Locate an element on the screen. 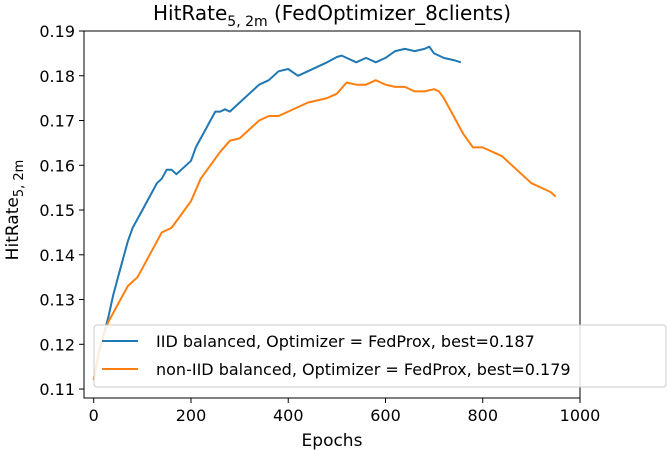 Image resolution: width=668 pixels, height=451 pixels. chart-title-rest: (FedOptimizer_8clients) is located at coordinates (389, 13).